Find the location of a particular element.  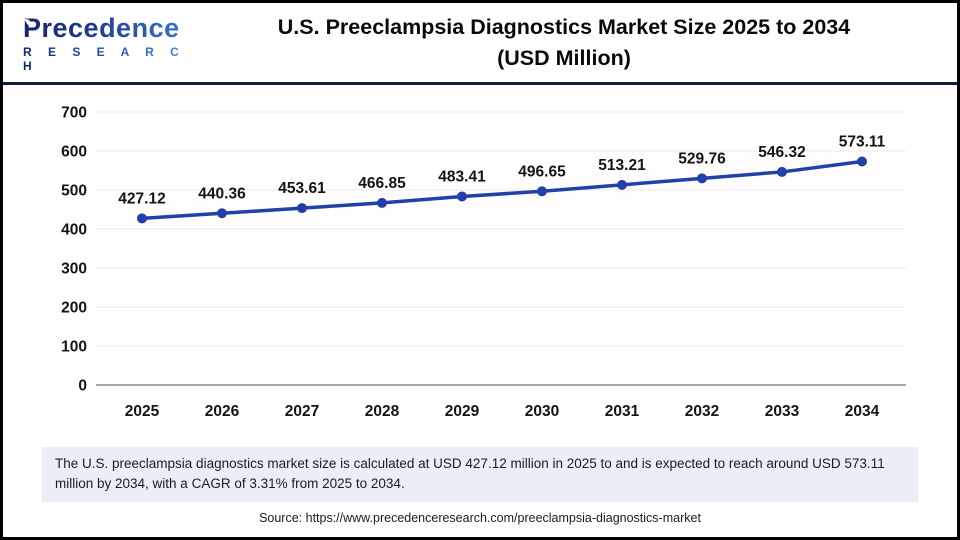

y-axis-tick-label: 0 is located at coordinates (82, 386).